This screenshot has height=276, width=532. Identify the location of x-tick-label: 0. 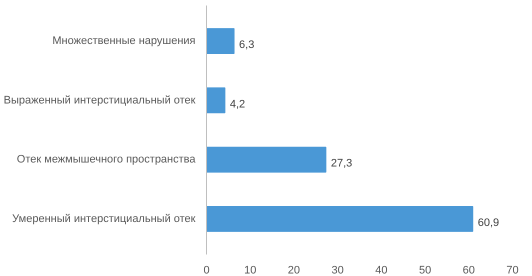
(206, 270).